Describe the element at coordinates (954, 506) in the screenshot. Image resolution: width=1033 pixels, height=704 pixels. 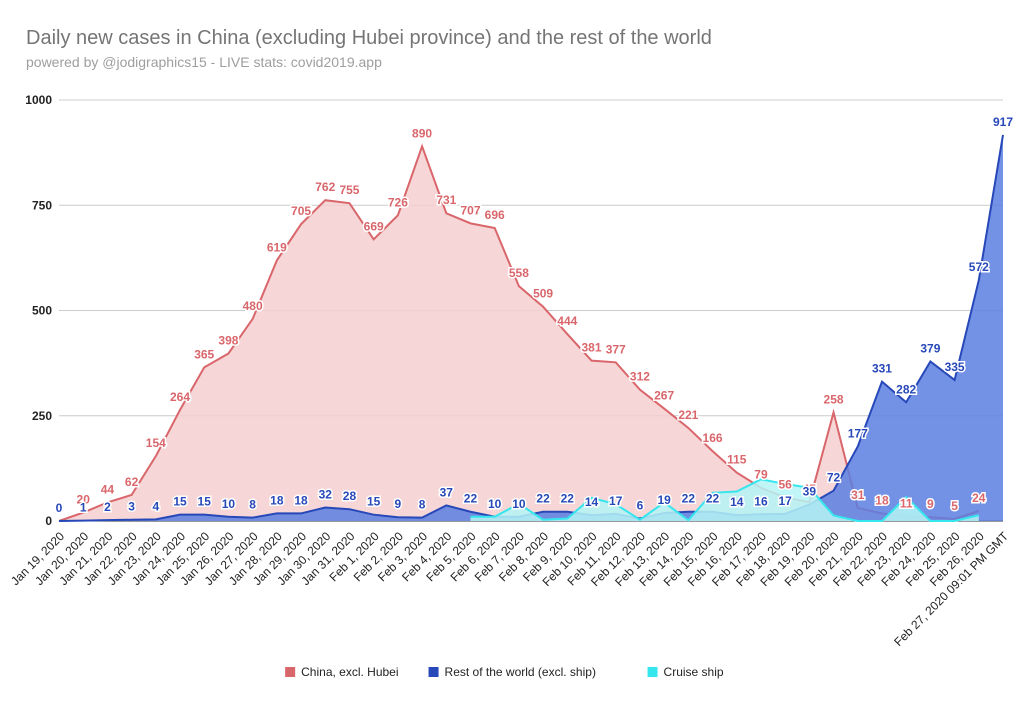
I see `data-label: 5` at that location.